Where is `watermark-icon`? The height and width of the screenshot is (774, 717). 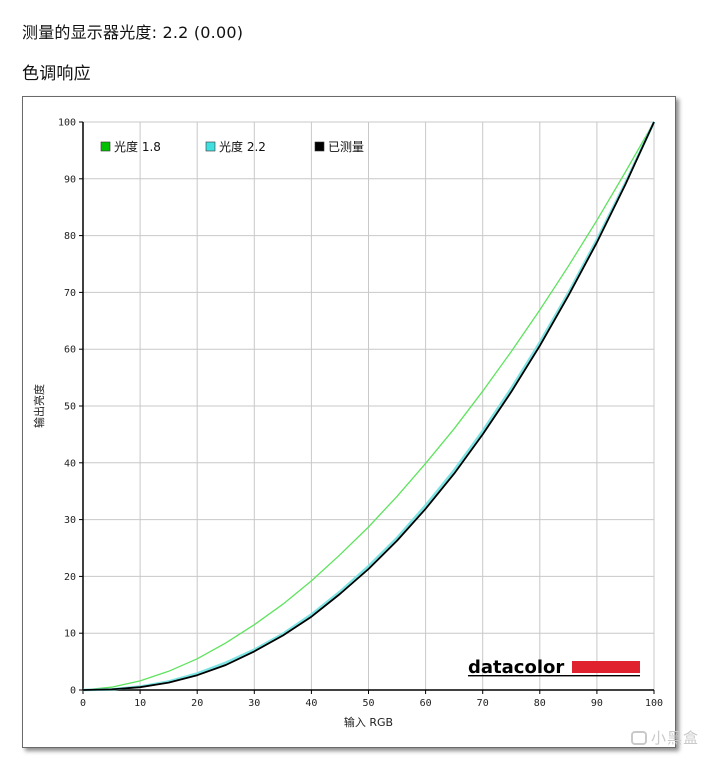
watermark-icon is located at coordinates (638, 738).